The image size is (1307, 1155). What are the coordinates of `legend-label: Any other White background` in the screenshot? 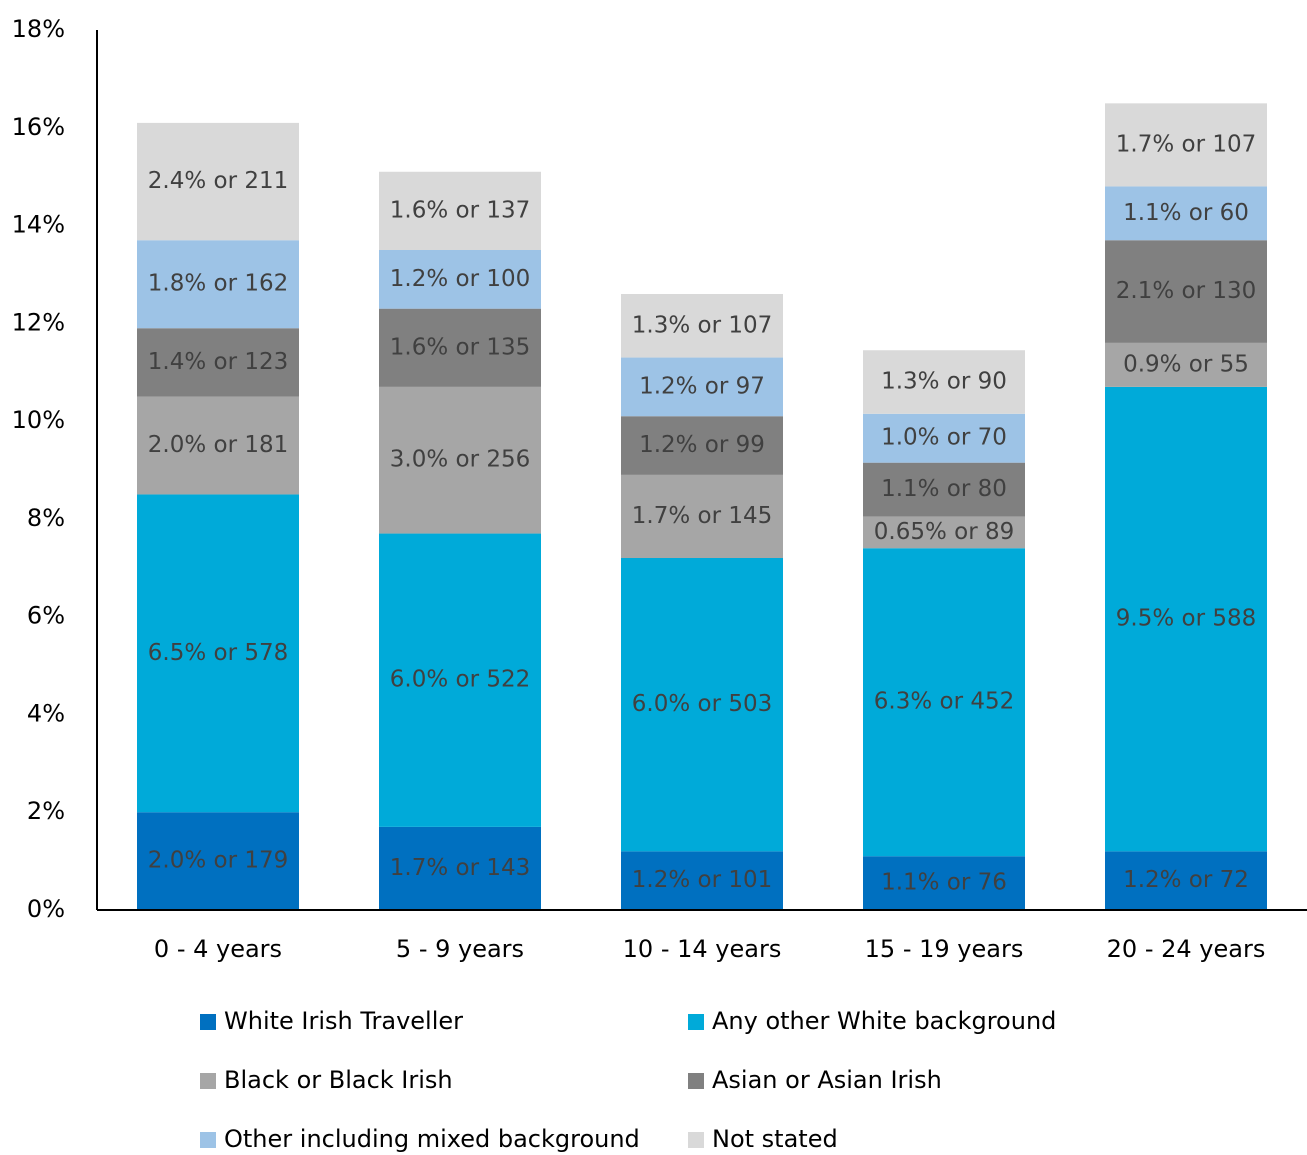 It's located at (884, 1021).